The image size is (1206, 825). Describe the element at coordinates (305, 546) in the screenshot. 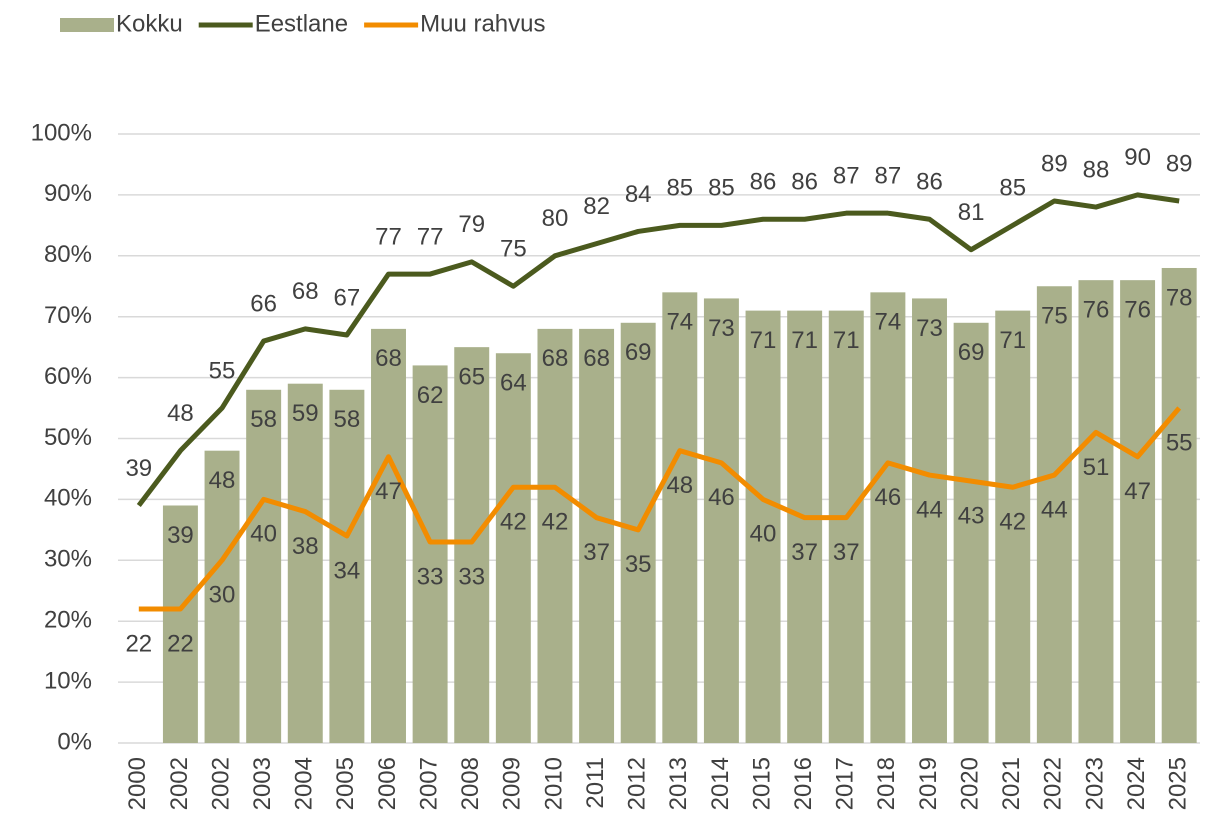

I see `data-label: 38` at that location.